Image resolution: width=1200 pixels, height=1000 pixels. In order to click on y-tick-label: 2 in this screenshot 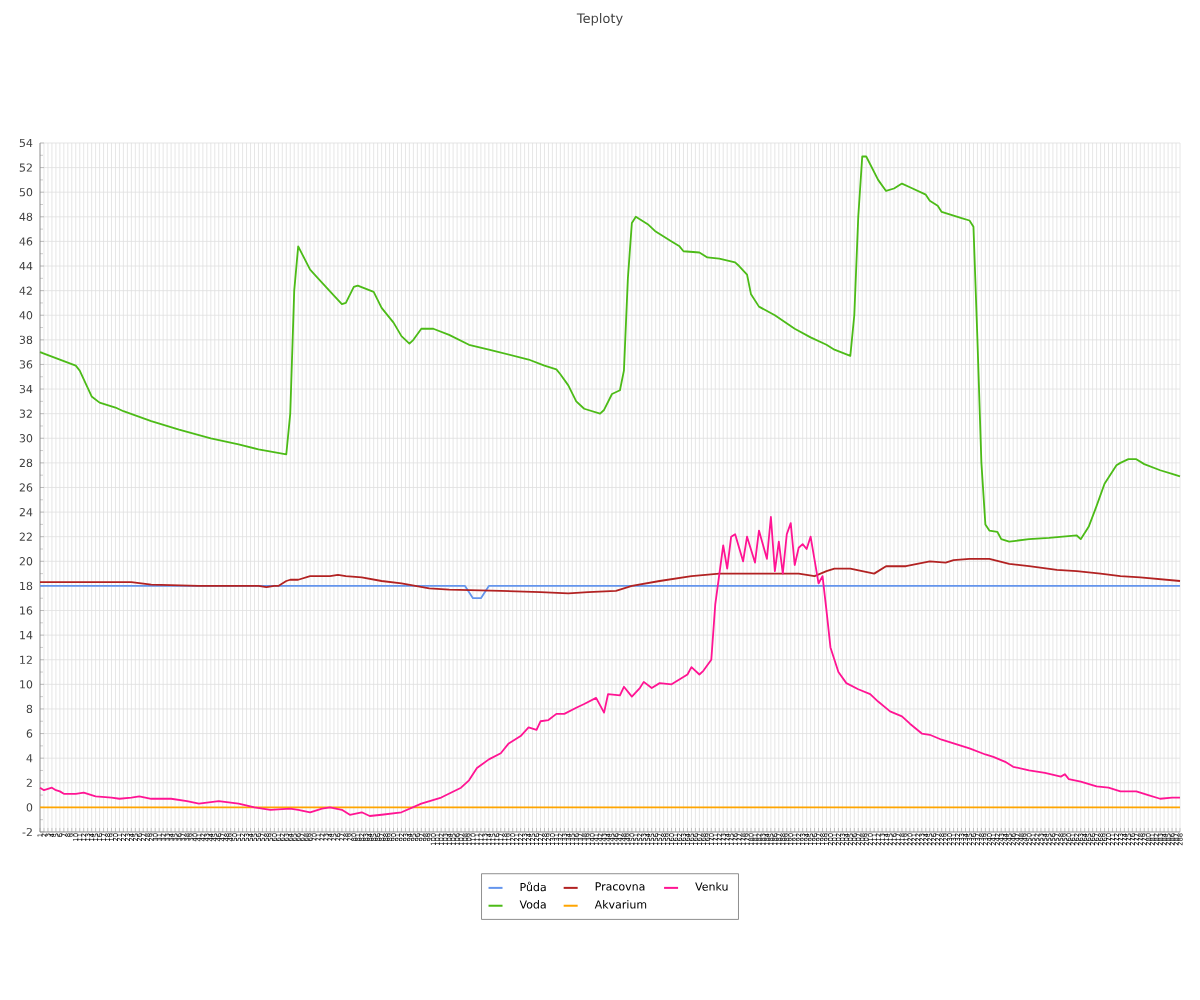, I will do `click(29, 782)`.